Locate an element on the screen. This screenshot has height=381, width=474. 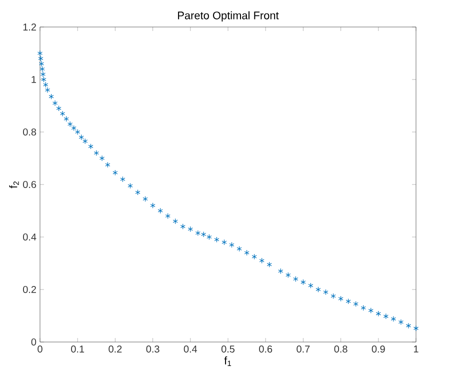
chart-title: Pareto Optimal Front is located at coordinates (228, 16).